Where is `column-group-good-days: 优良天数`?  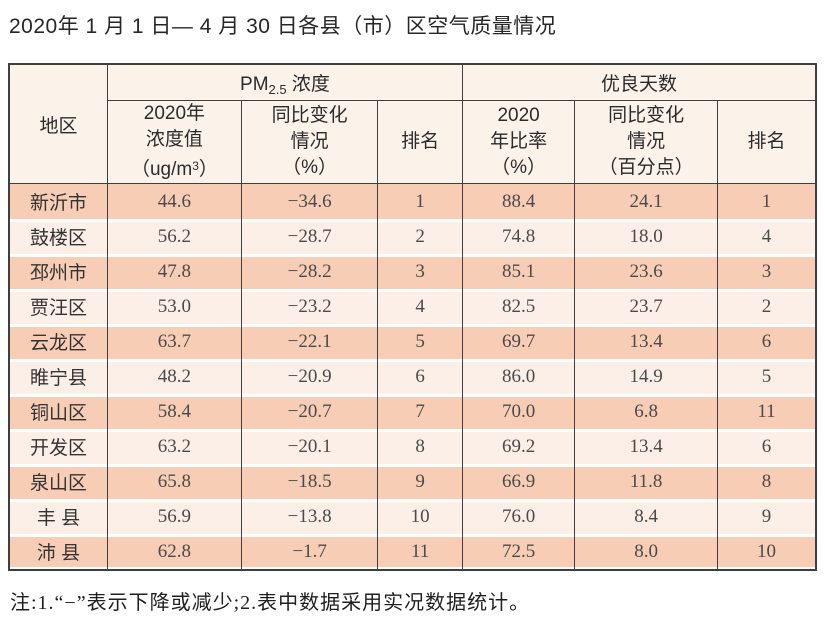 column-group-good-days: 优良天数 is located at coordinates (639, 82).